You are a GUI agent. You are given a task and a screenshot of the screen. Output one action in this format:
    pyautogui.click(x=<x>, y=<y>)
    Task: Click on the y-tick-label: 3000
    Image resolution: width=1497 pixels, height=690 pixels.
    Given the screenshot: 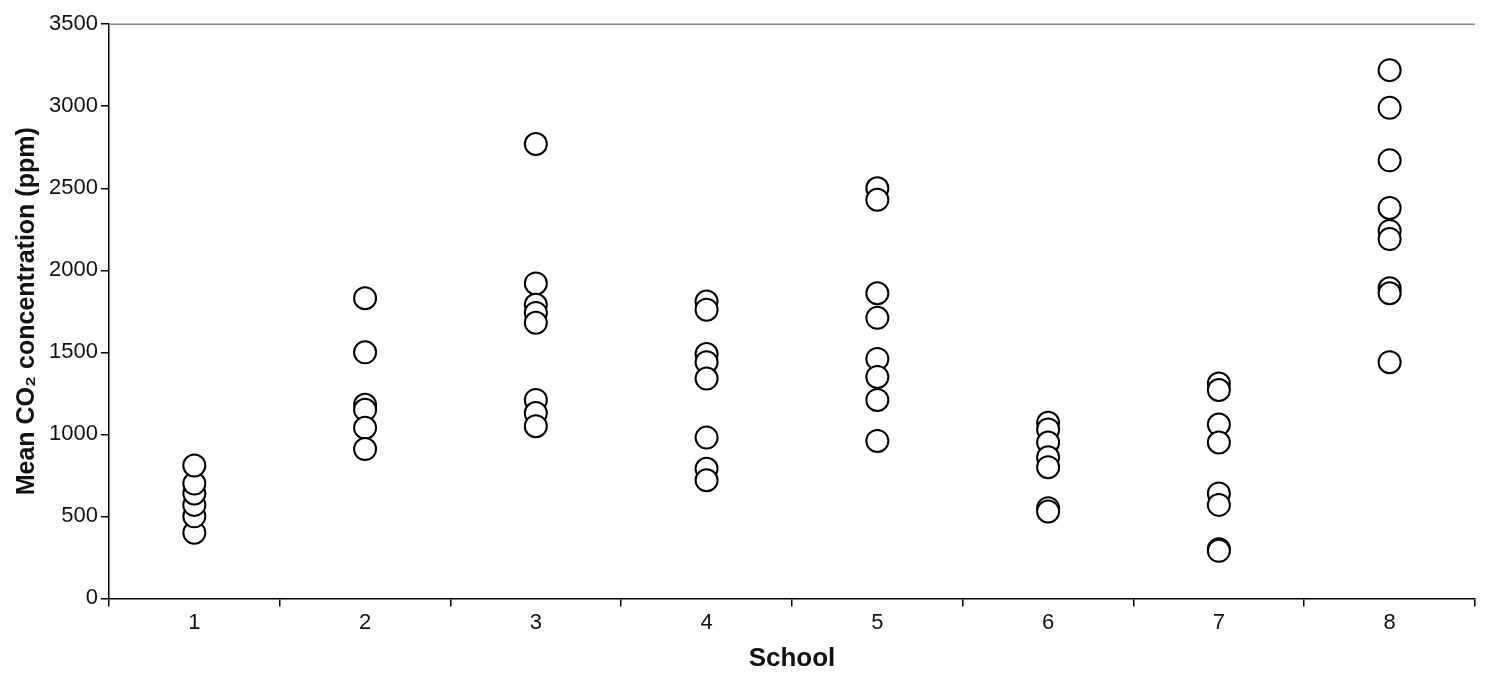 What is the action you would take?
    pyautogui.click(x=73, y=105)
    